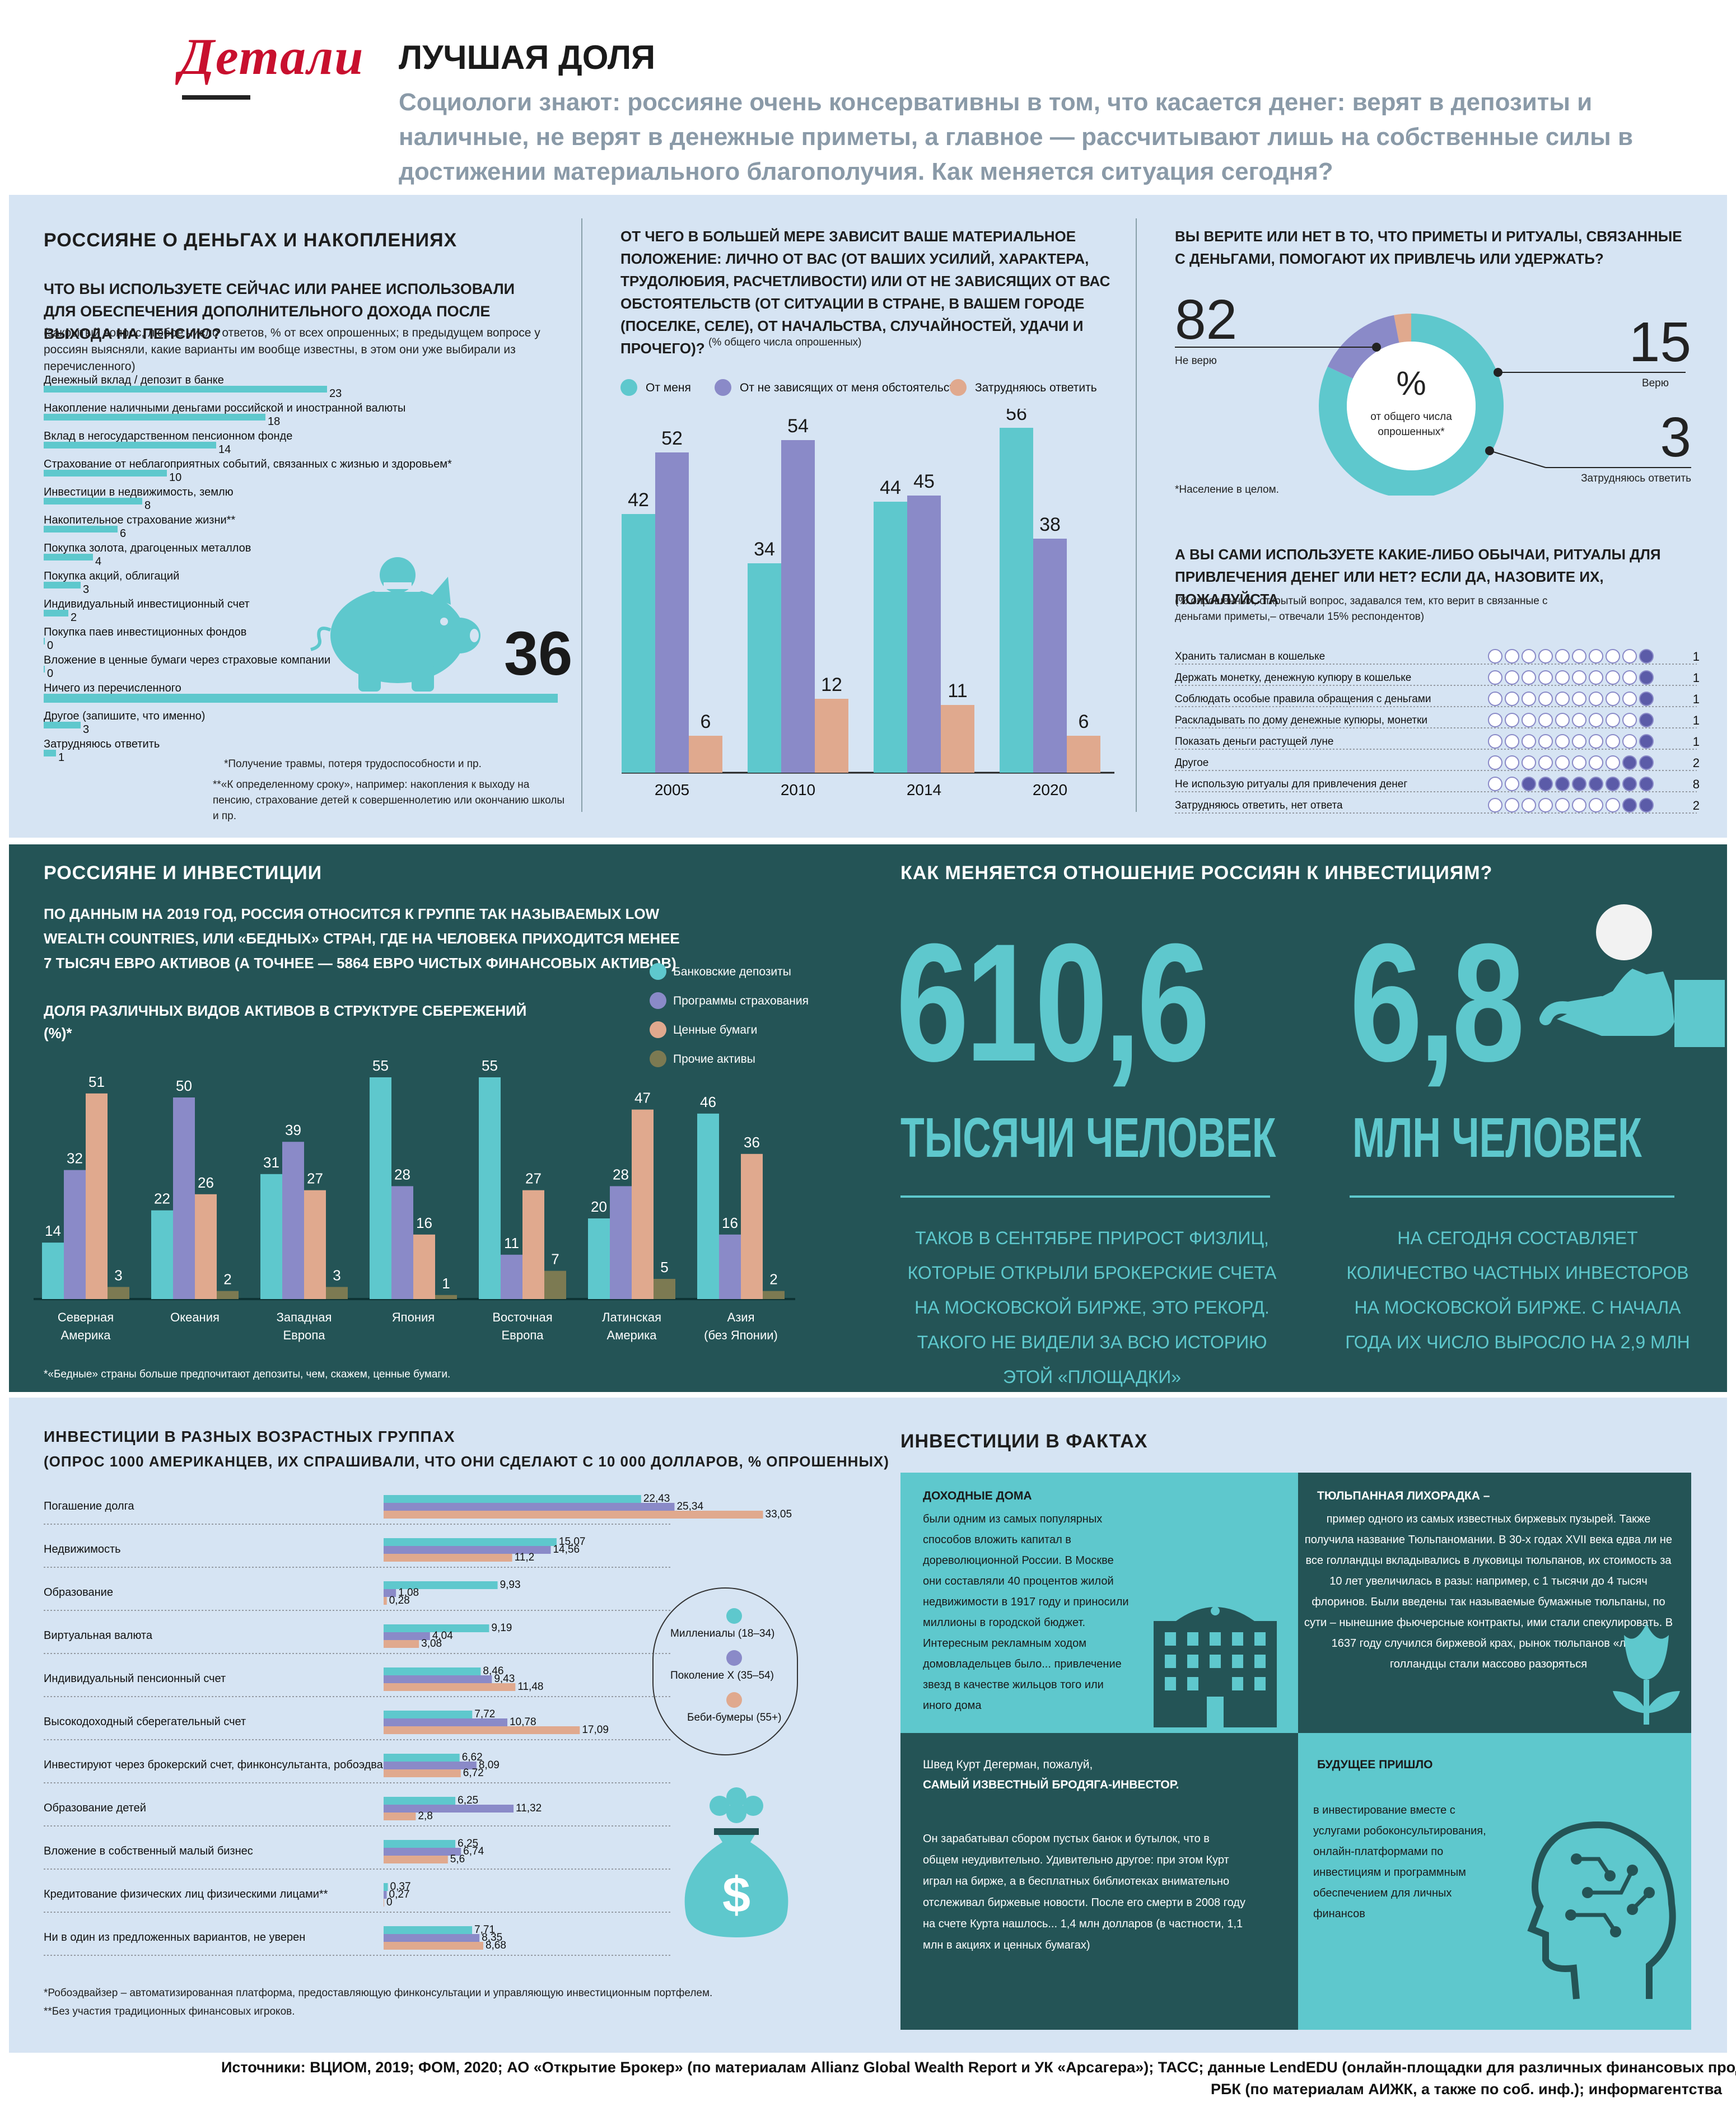 Image resolution: width=1736 pixels, height=2102 pixels. What do you see at coordinates (629, 388) in the screenshot?
I see `legend-dot-teal` at bounding box center [629, 388].